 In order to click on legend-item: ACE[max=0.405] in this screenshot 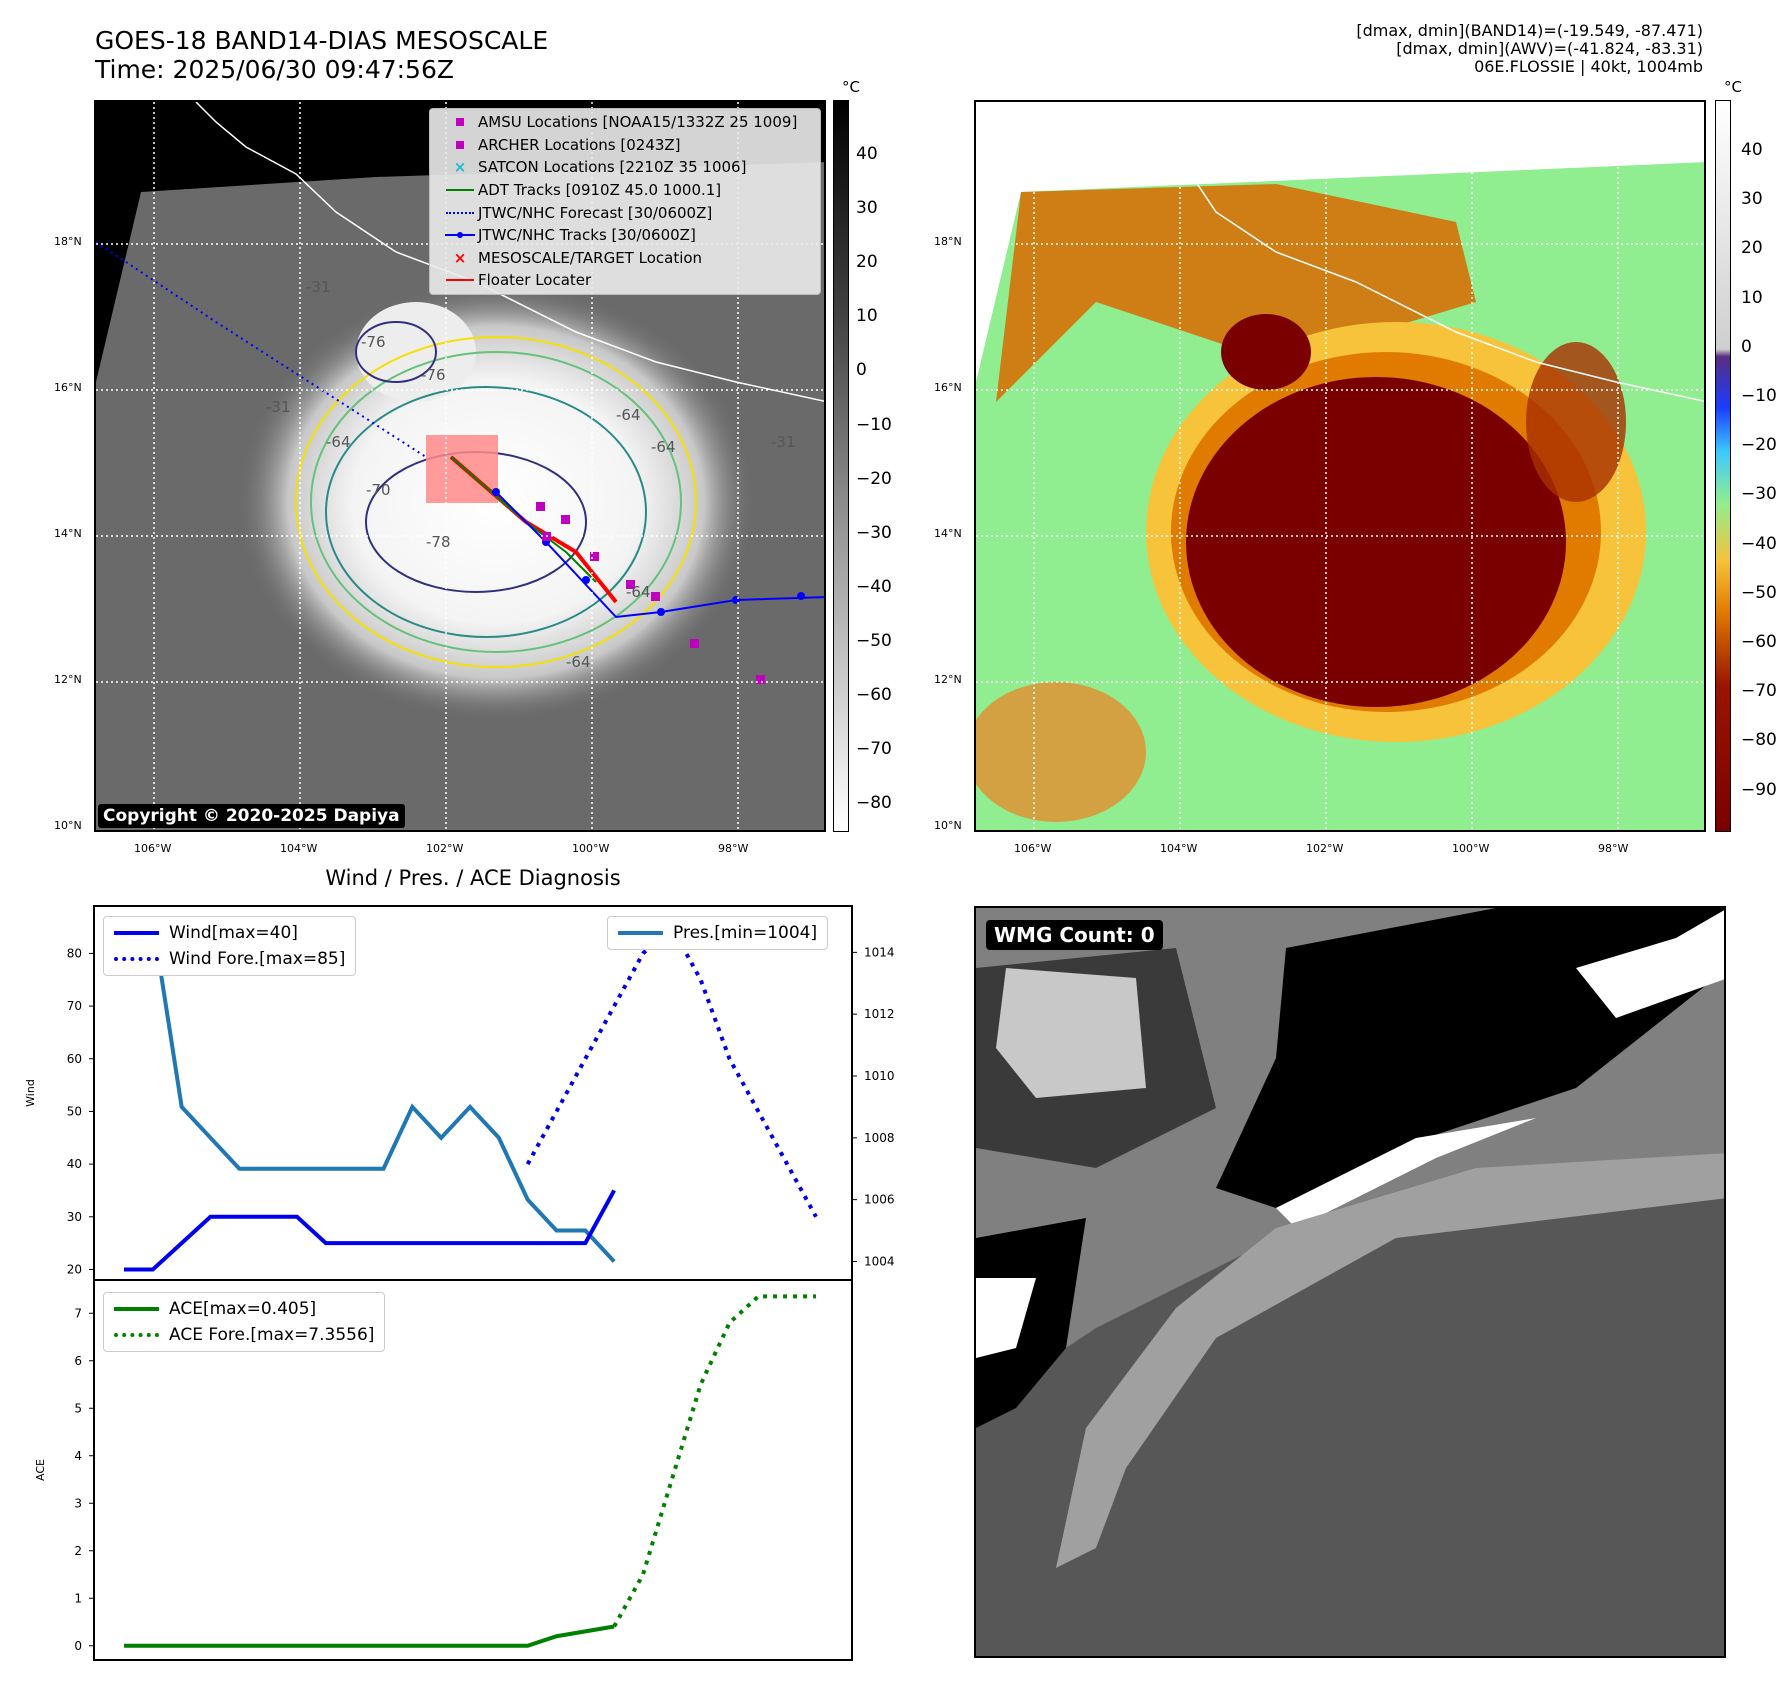, I will do `click(244, 1309)`.